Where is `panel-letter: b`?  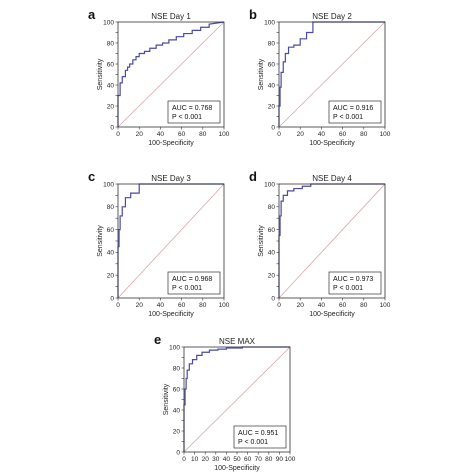
panel-letter: b is located at coordinates (253, 14).